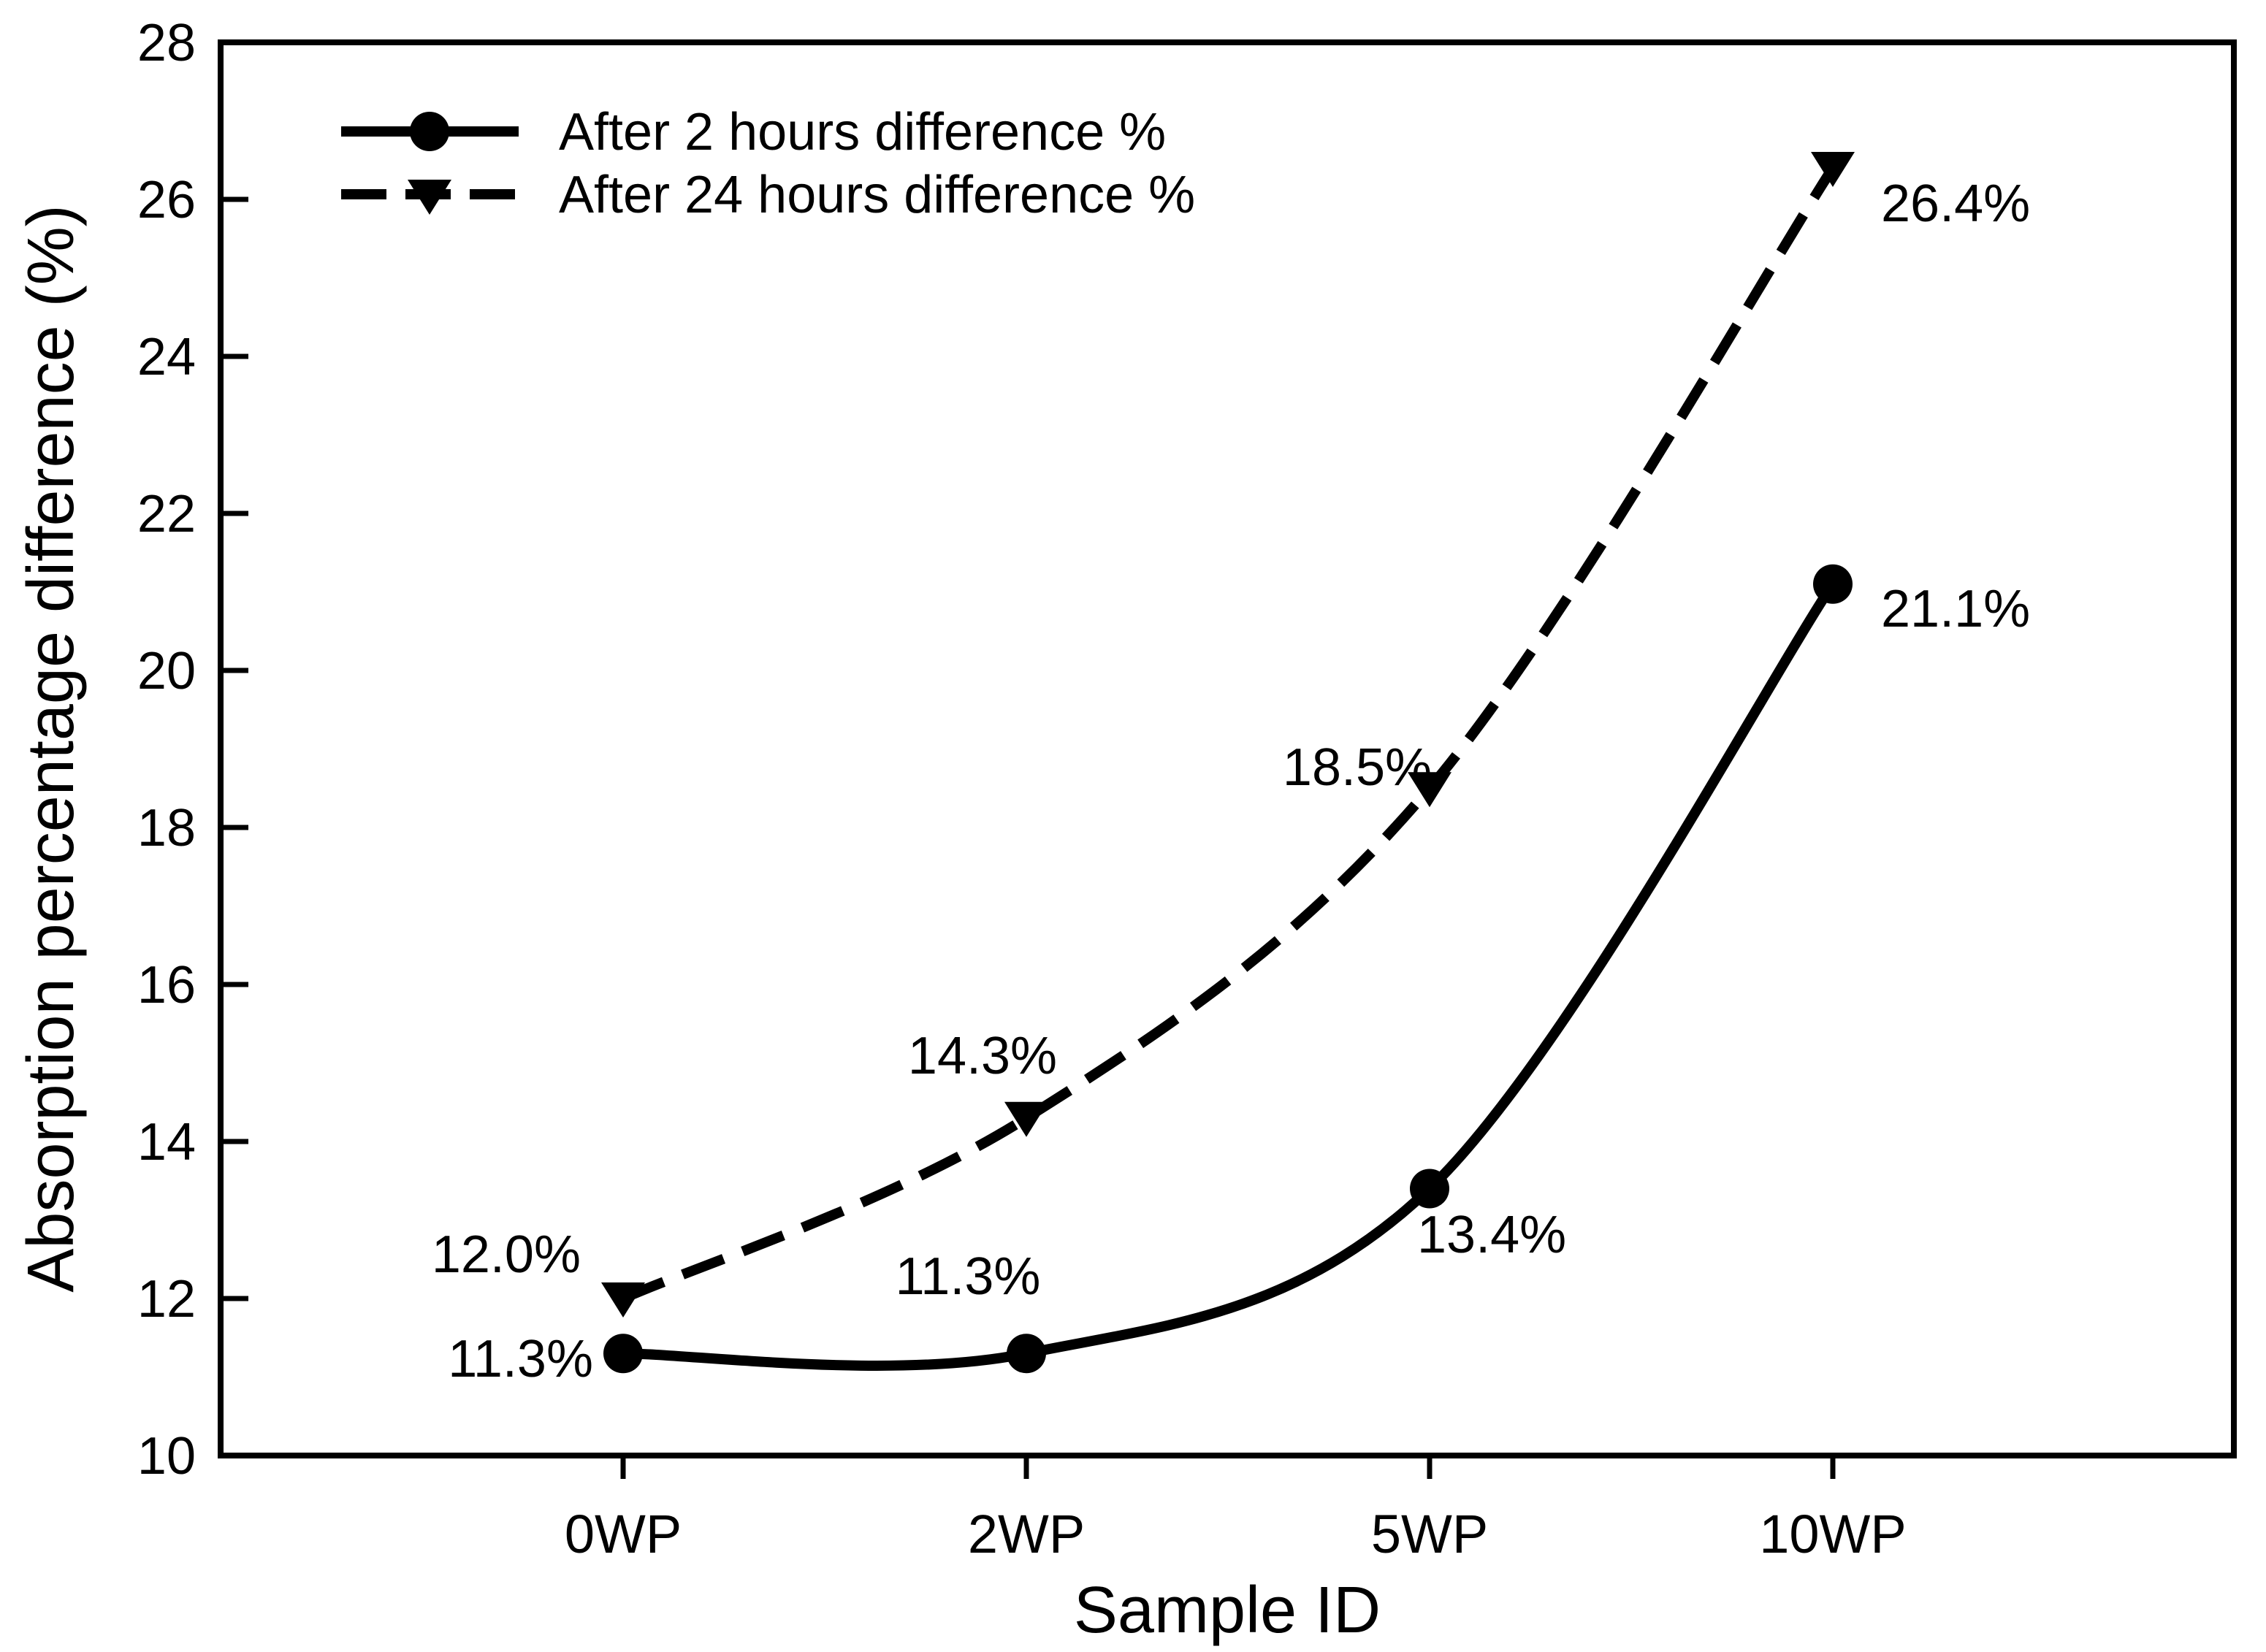  Describe the element at coordinates (167, 1299) in the screenshot. I see `y-tick-label: 12` at that location.